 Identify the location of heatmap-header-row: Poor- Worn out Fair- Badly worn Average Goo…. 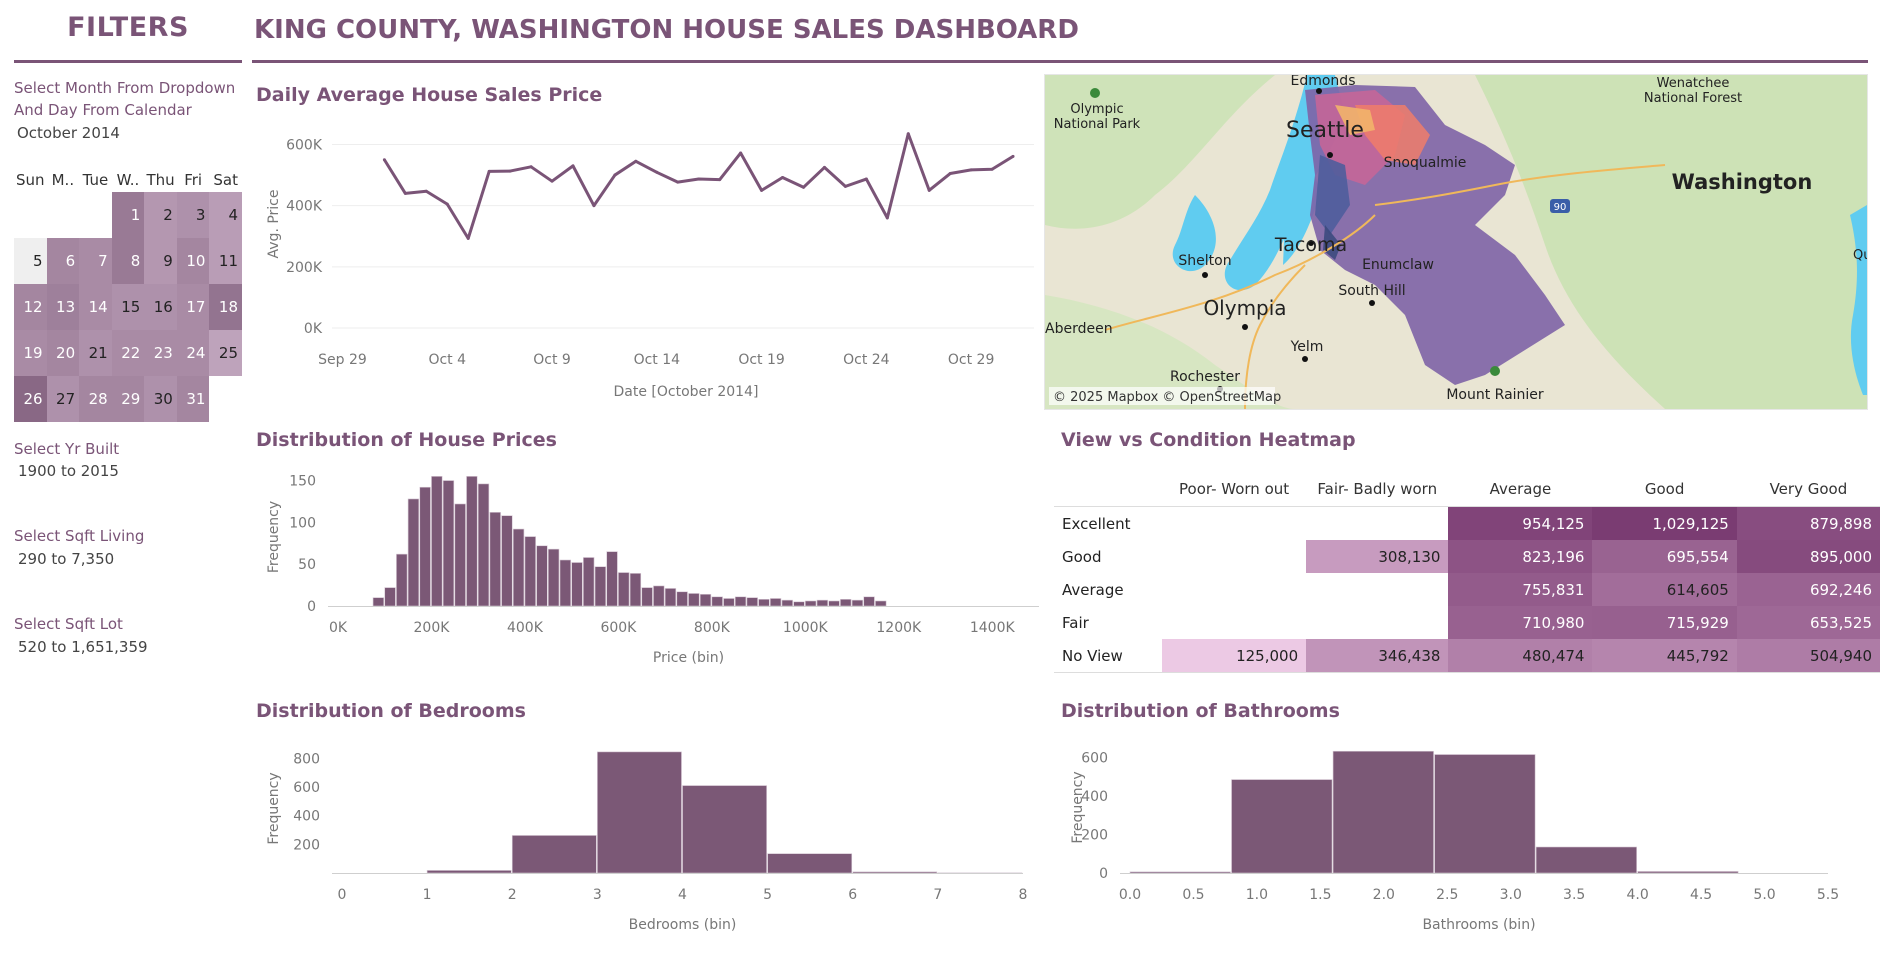
(1467, 489).